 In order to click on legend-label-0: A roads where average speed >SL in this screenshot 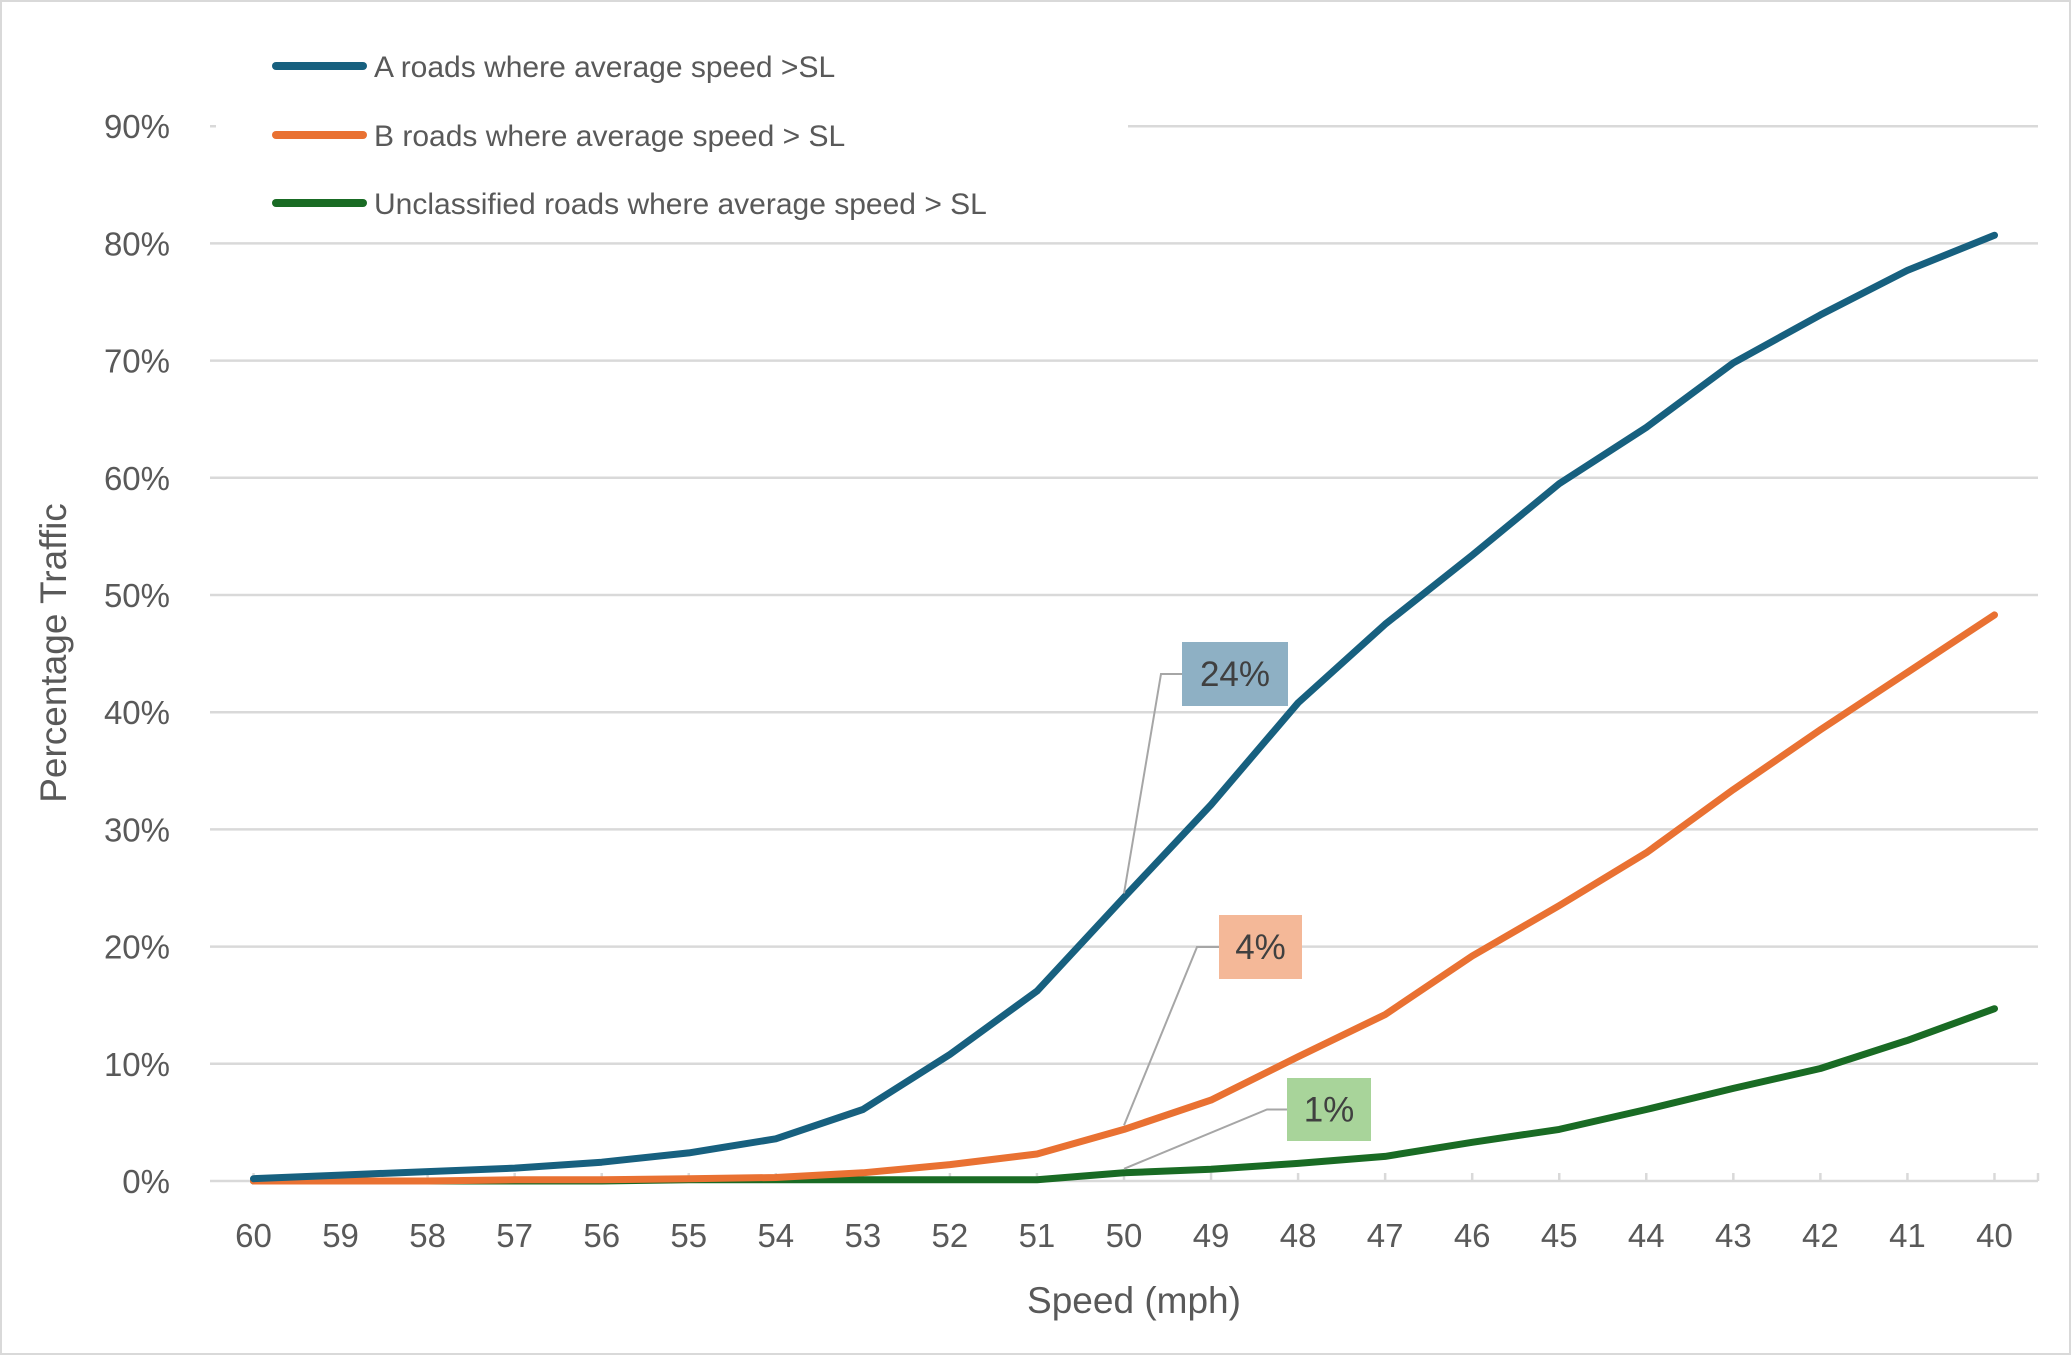, I will do `click(604, 67)`.